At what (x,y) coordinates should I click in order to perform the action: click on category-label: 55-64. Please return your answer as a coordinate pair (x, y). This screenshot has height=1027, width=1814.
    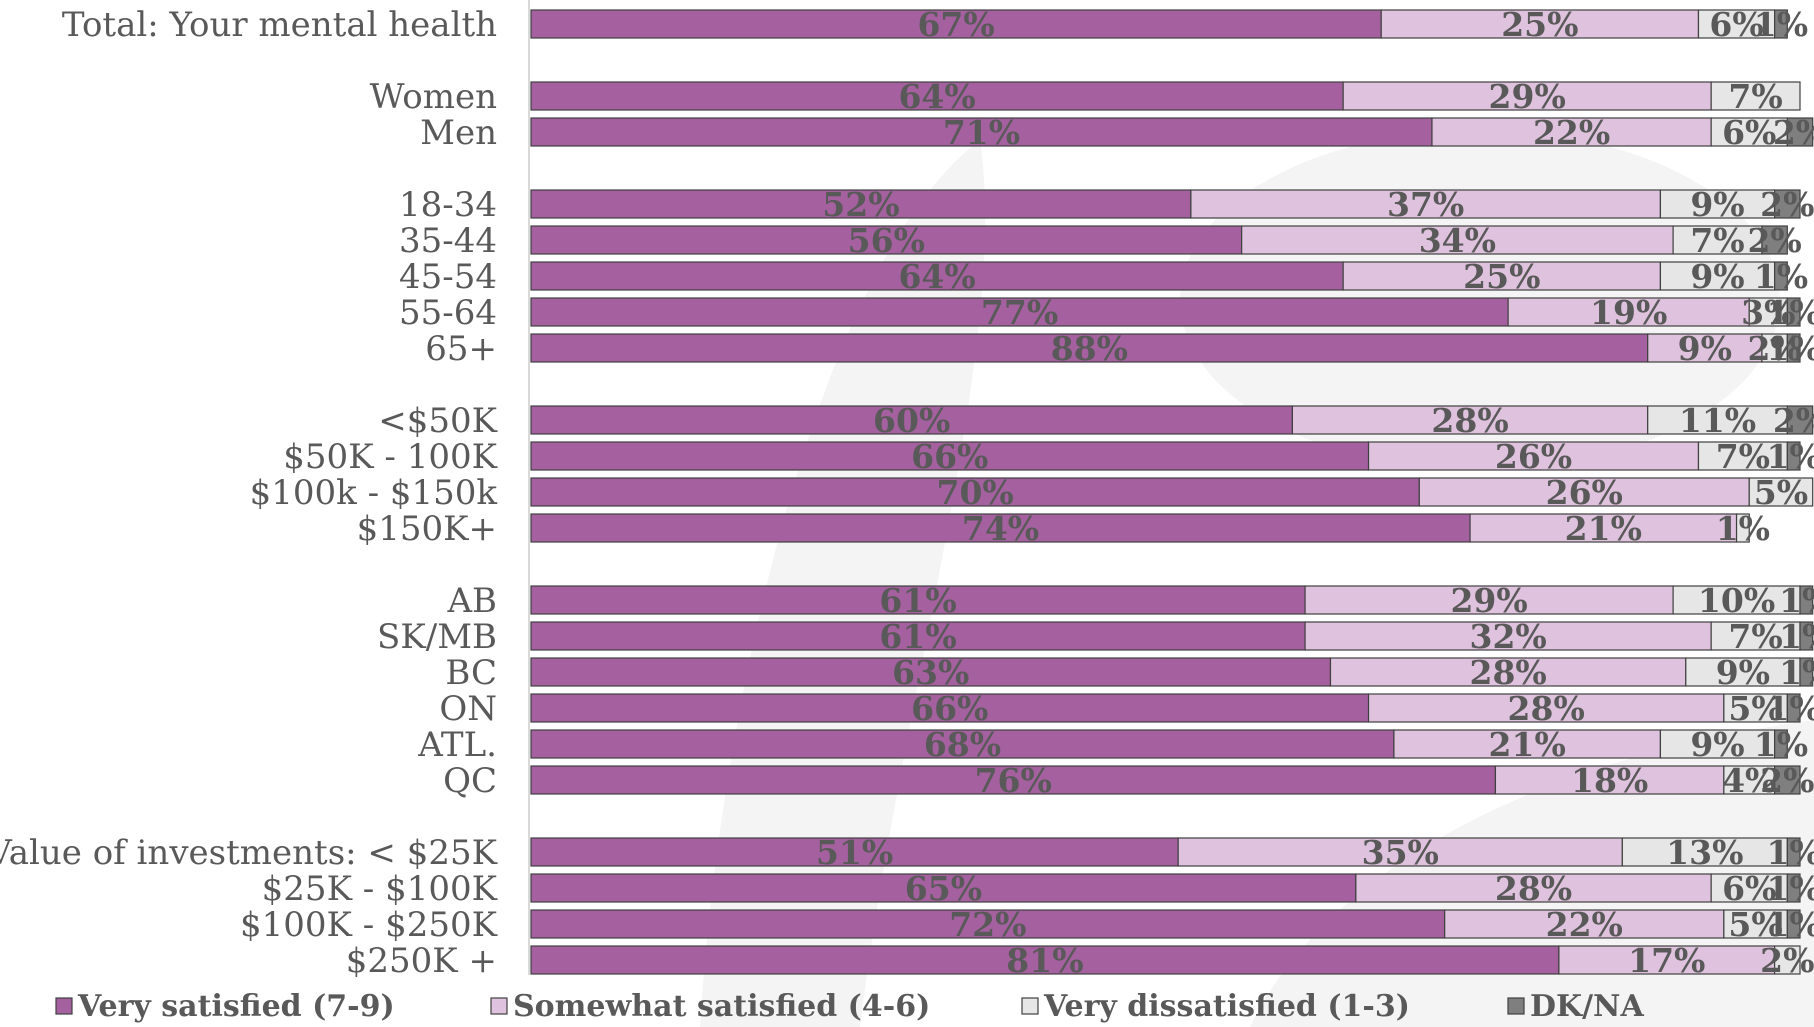
    Looking at the image, I should click on (448, 313).